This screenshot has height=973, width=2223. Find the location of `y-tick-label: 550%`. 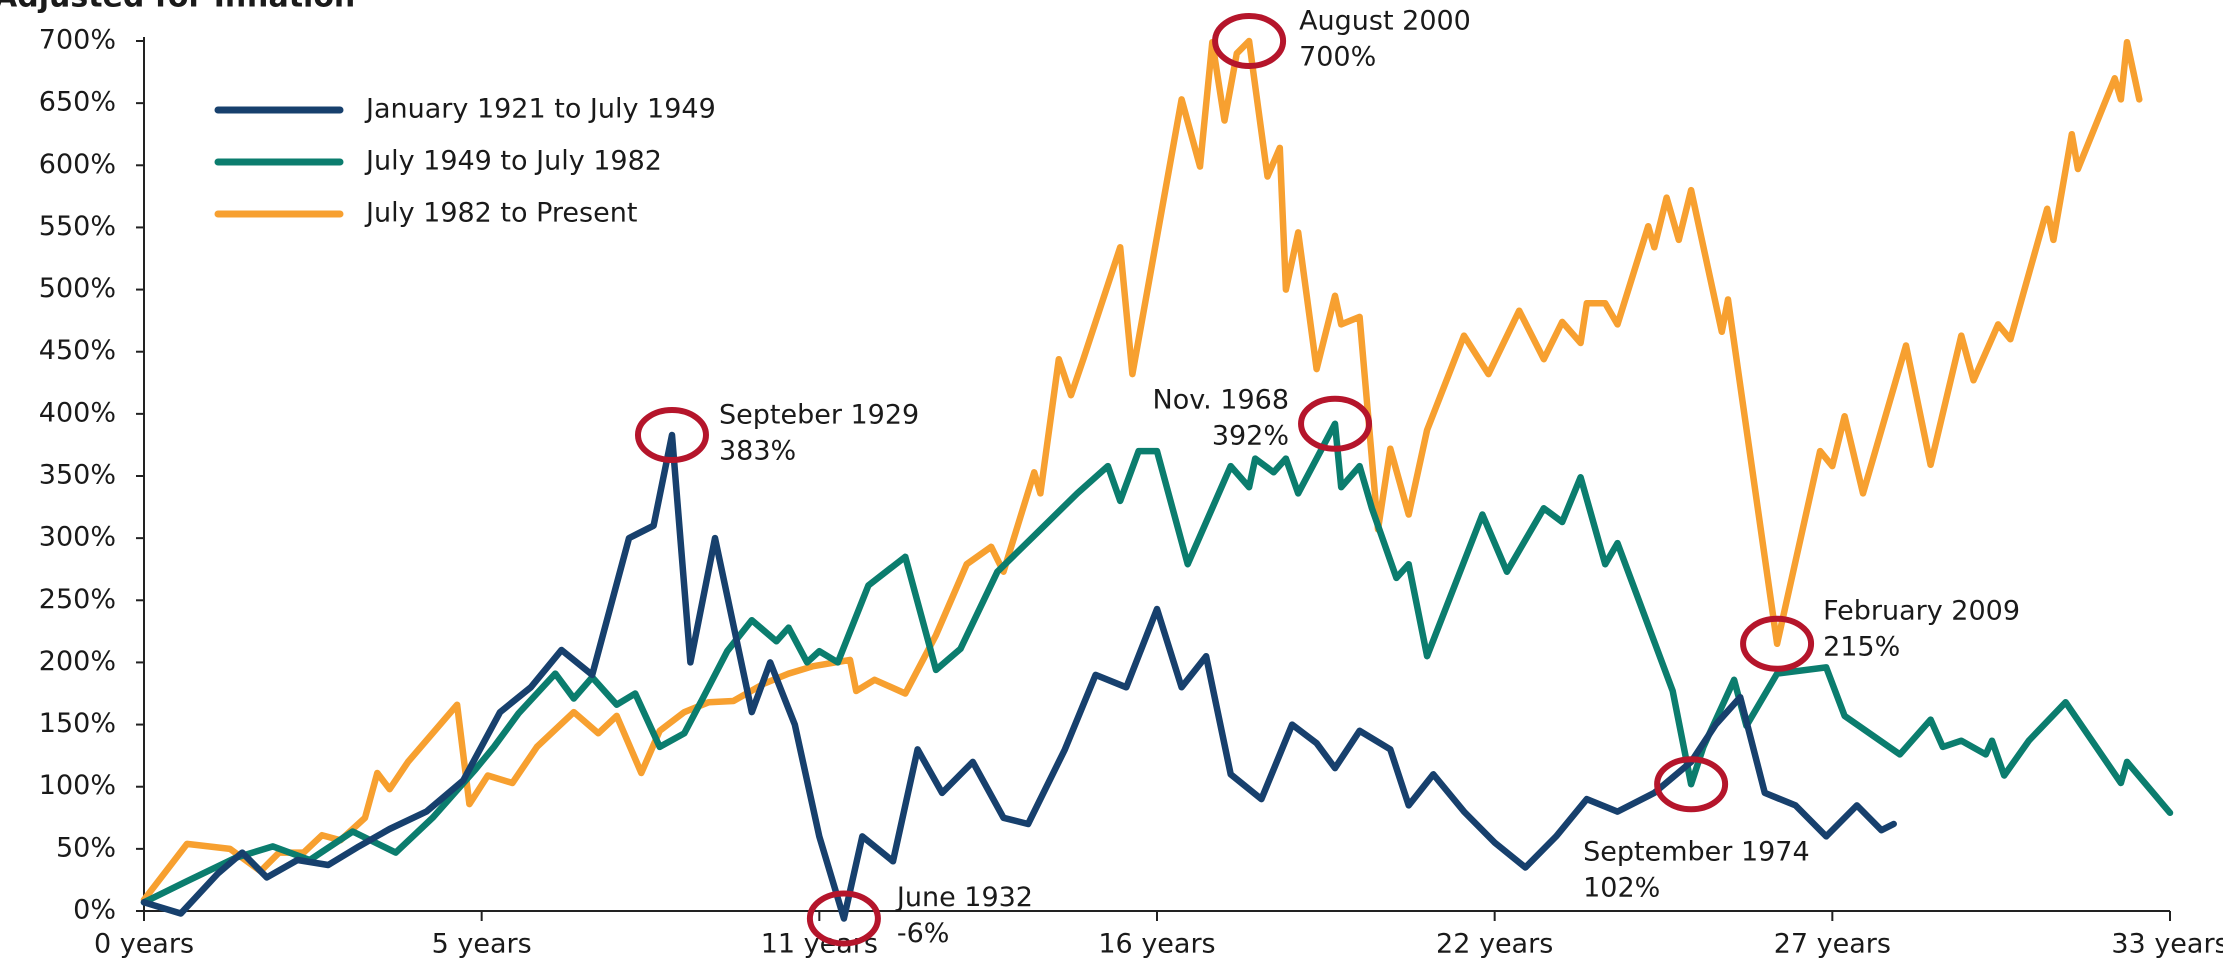

y-tick-label: 550% is located at coordinates (77, 226).